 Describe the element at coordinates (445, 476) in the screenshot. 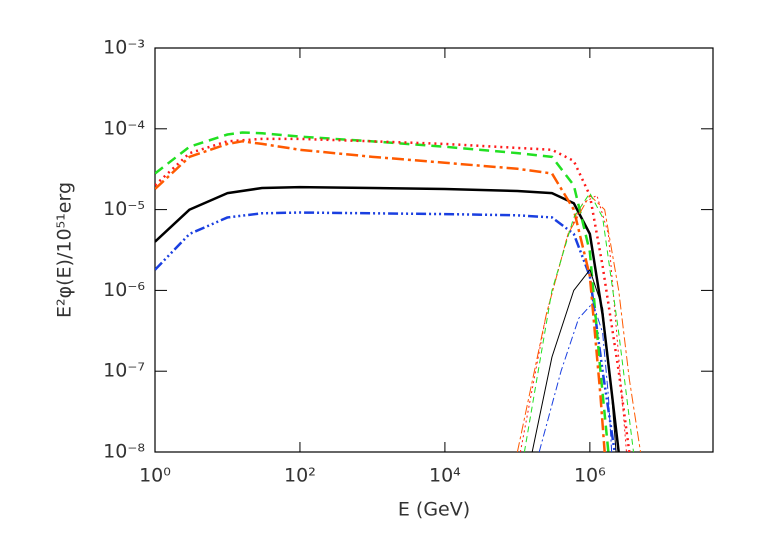

I see `x-tick-label: 10⁴` at that location.